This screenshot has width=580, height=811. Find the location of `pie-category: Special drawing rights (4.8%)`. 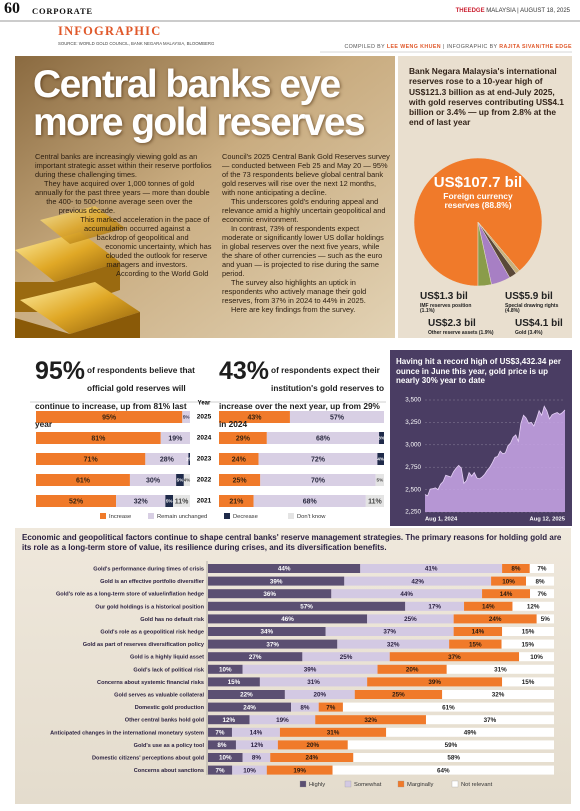

pie-category: Special drawing rights (4.8%) is located at coordinates (532, 308).